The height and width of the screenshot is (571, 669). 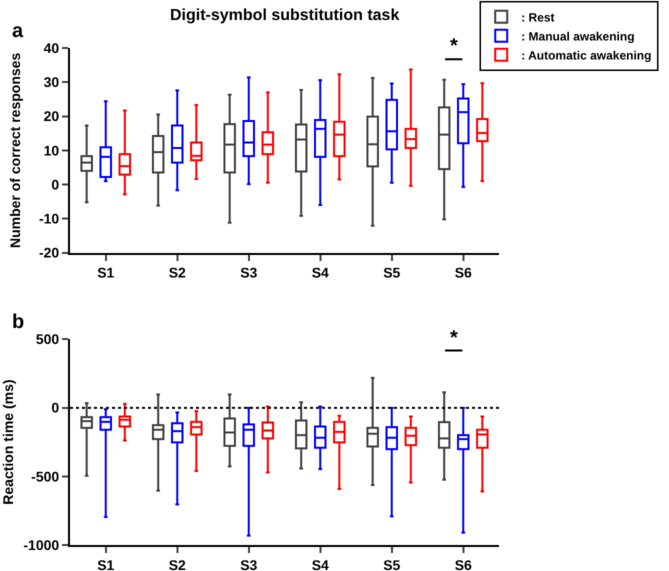 I want to click on y-axis-title: Number of correct responses, so click(x=15, y=150).